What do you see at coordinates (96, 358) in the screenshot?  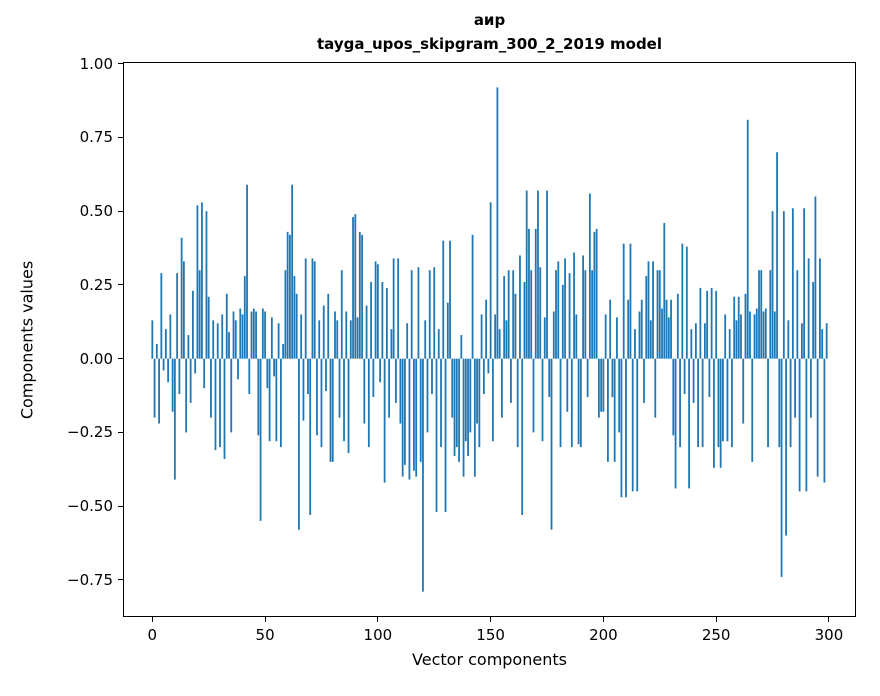 I see `y-tick-label: 0.00` at bounding box center [96, 358].